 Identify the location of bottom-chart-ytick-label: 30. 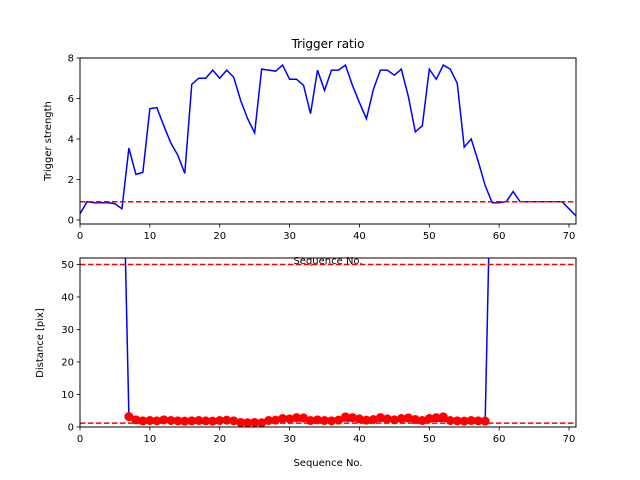
(67, 330).